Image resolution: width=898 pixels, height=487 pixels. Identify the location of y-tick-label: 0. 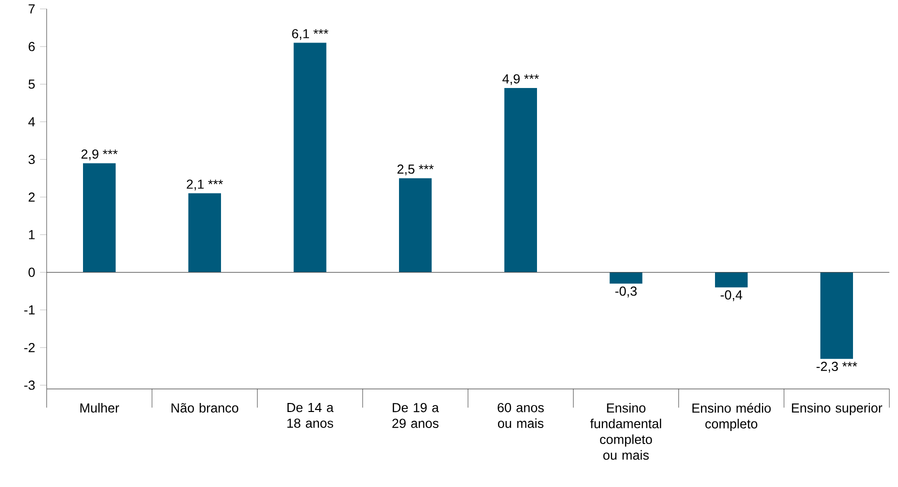
(31, 272).